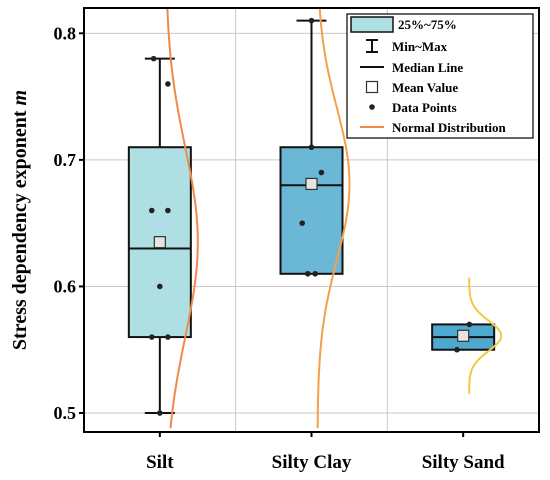 The image size is (550, 480). What do you see at coordinates (463, 462) in the screenshot?
I see `x-category-label: Silty Sand` at bounding box center [463, 462].